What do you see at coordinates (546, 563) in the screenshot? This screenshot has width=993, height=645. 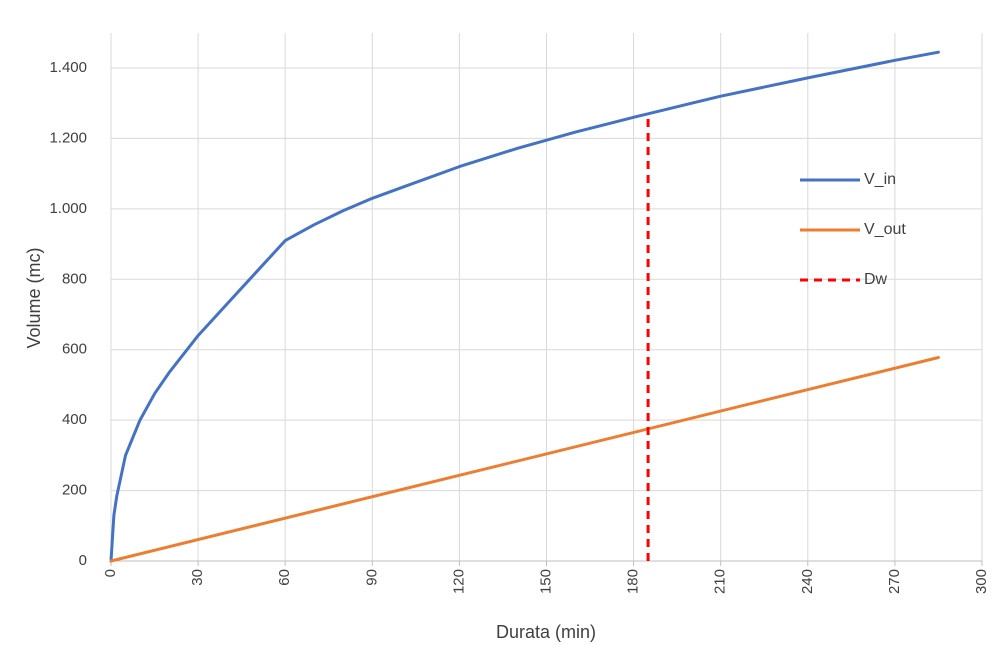 I see `axes` at bounding box center [546, 563].